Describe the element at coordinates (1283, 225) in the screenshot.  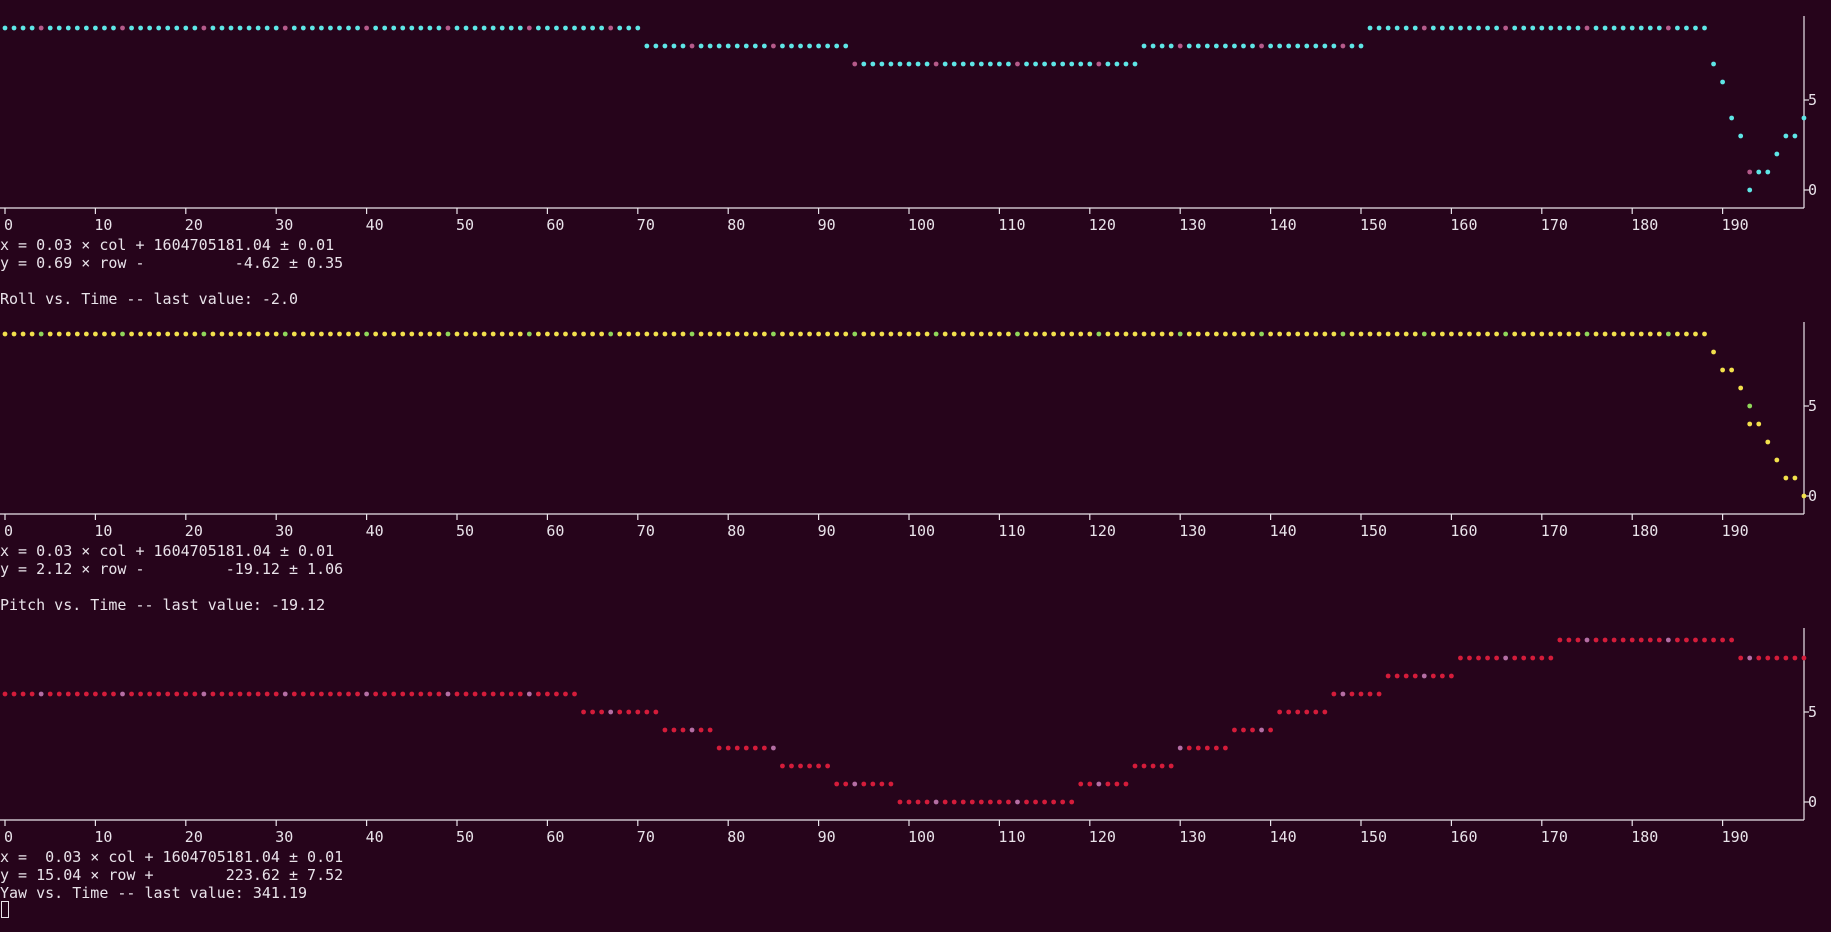
I see `roll-x-tick-label: 140` at that location.